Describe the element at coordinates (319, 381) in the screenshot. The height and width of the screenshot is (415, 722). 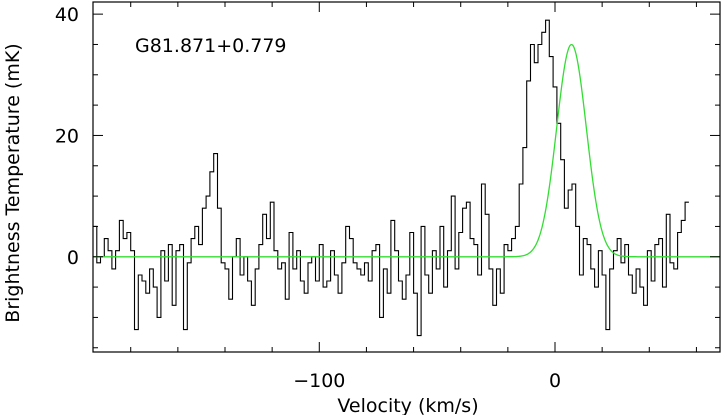
I see `x-tick-label: −100` at that location.